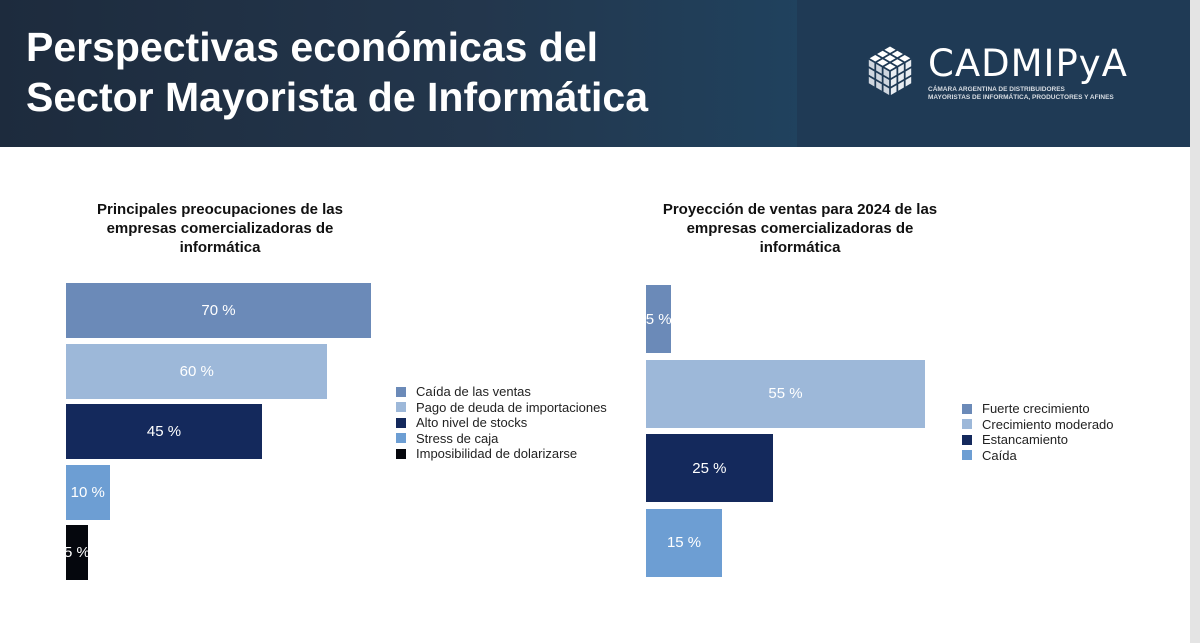 The image size is (1200, 643). Describe the element at coordinates (497, 454) in the screenshot. I see `chart-1-legend-label: Imposibilidad de dolarizarse` at that location.